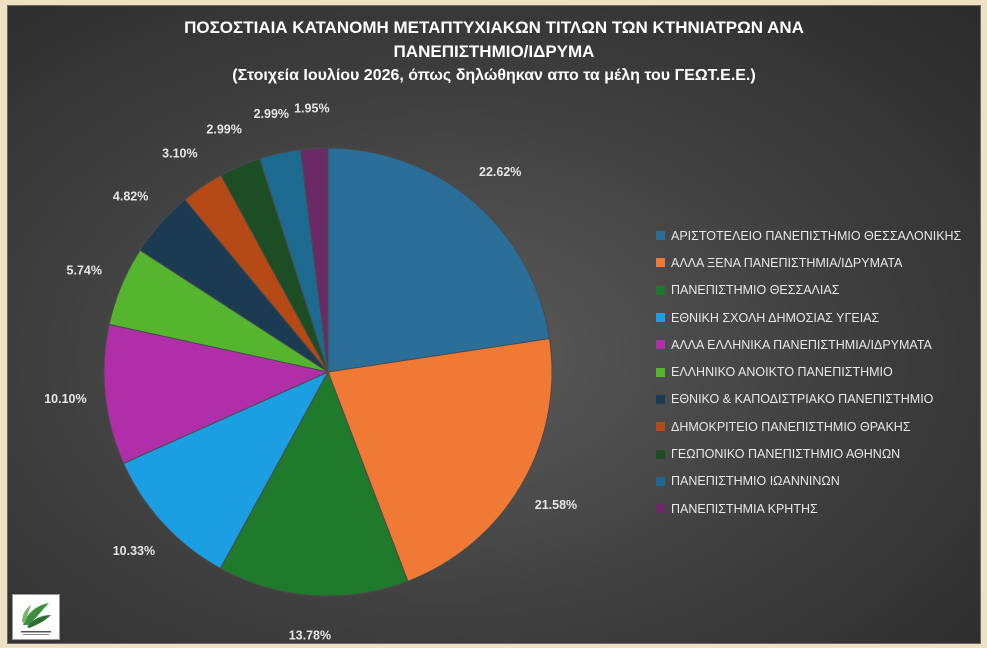  What do you see at coordinates (787, 262) in the screenshot?
I see `legend-label: ΑΛΛΑ ΞΕΝΑ ΠΑΝΕΠΙΣΤΗΜΙΑ/ΙΔΡΥΜΑΤΑ` at bounding box center [787, 262].